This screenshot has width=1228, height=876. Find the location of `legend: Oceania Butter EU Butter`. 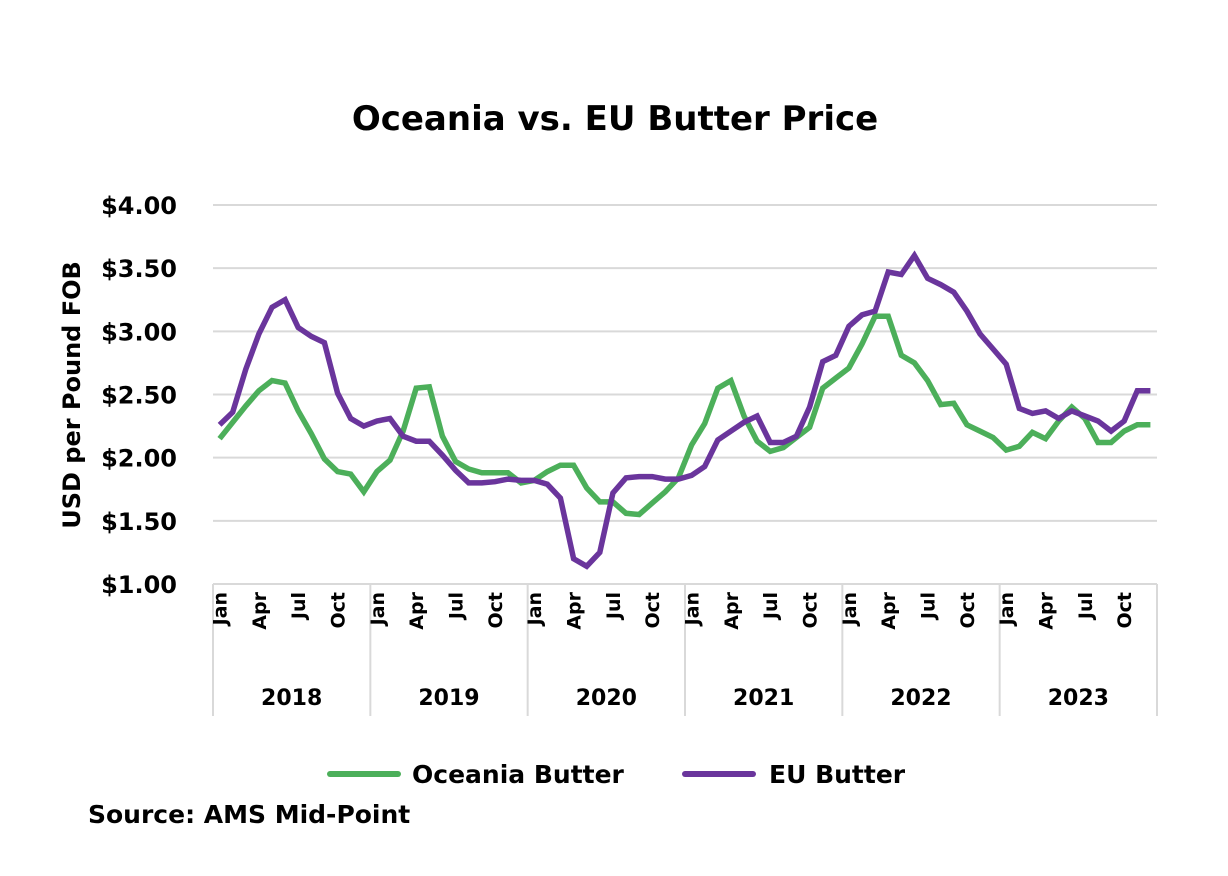

legend: Oceania Butter EU Butter is located at coordinates (616, 774).